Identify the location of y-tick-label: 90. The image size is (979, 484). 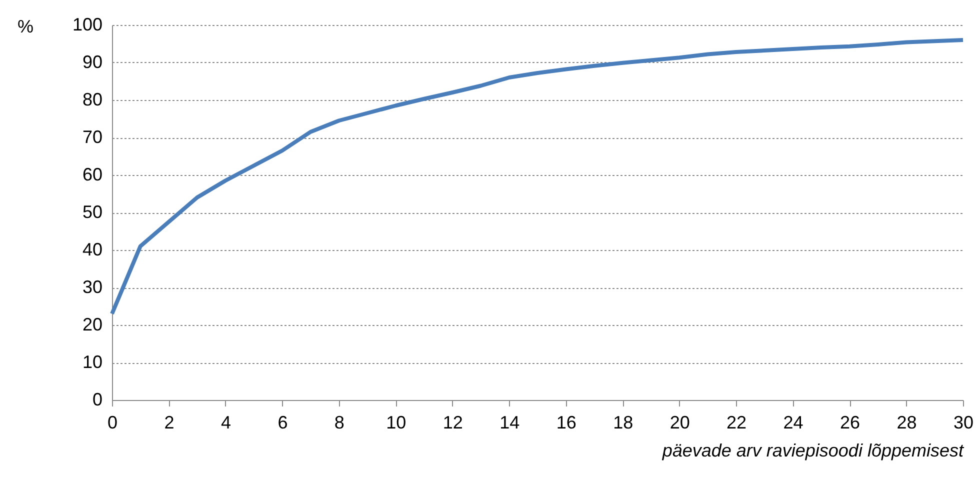
(92, 62).